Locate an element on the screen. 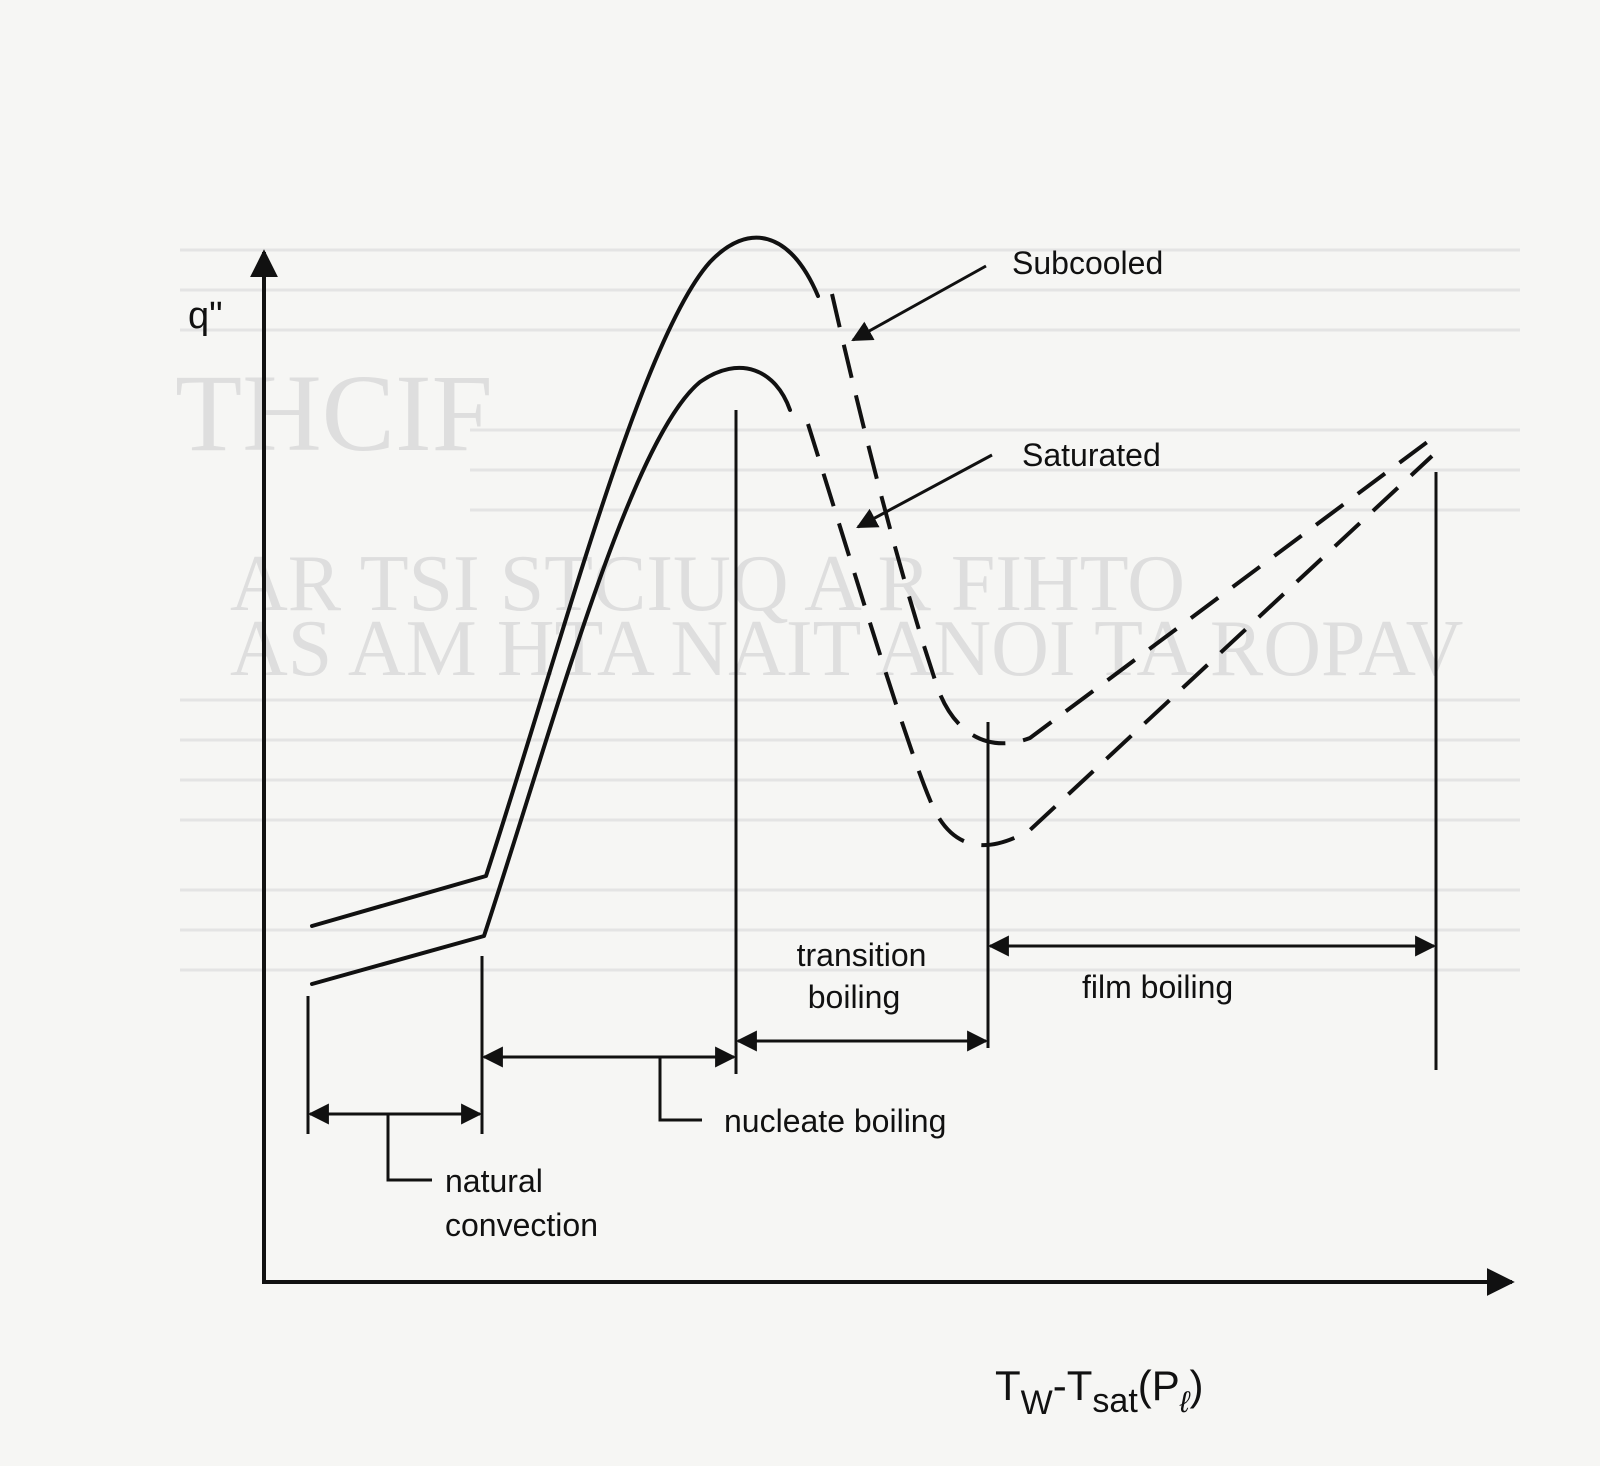 Image resolution: width=1600 pixels, height=1466 pixels. saturated-pointer is located at coordinates (924, 491).